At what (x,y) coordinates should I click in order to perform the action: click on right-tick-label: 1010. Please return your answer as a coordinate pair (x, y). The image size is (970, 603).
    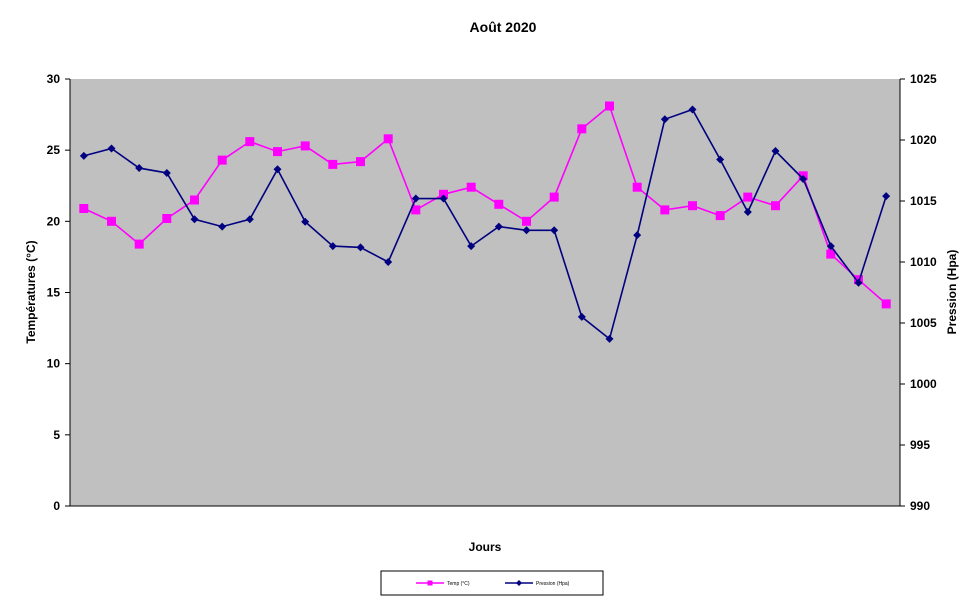
    Looking at the image, I should click on (923, 262).